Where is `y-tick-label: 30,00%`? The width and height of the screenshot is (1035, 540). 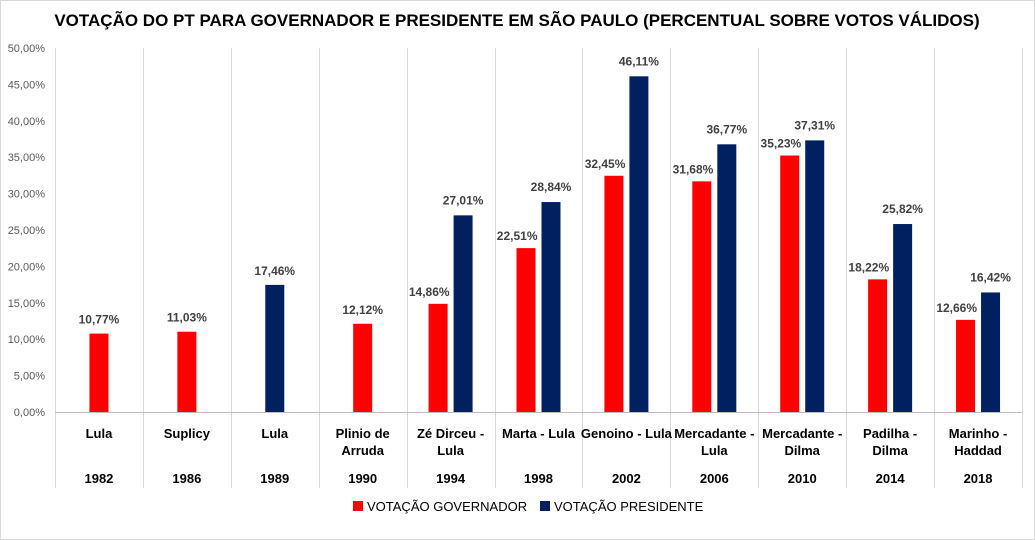
y-tick-label: 30,00% is located at coordinates (27, 195).